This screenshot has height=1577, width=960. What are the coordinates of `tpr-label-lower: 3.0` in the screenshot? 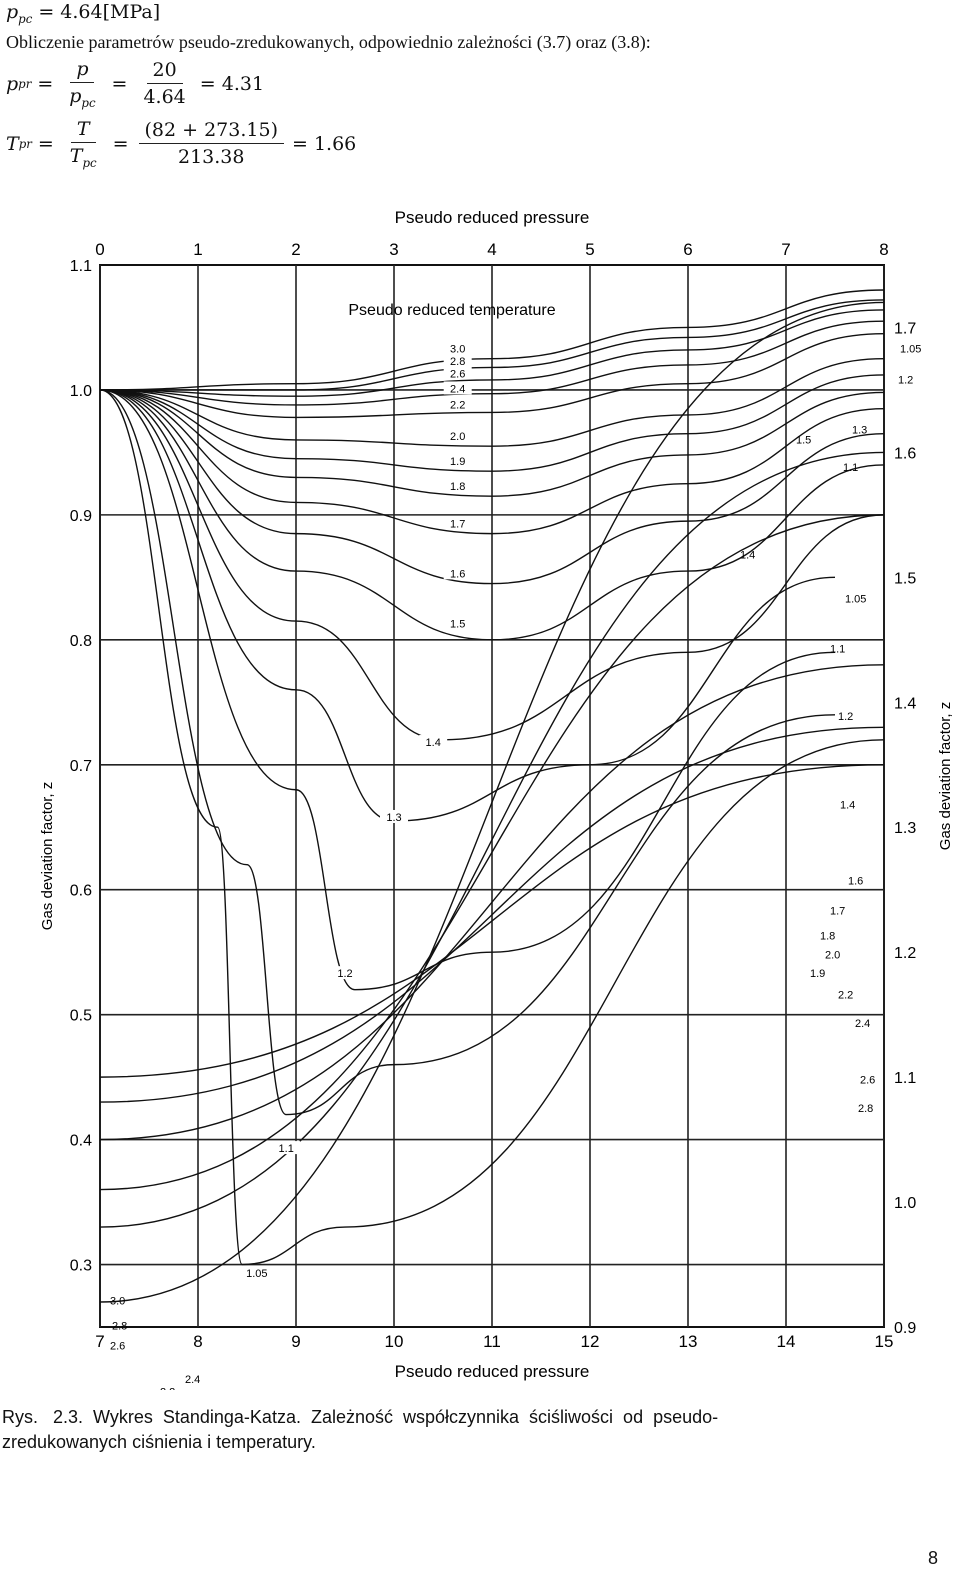 It's located at (117, 1302).